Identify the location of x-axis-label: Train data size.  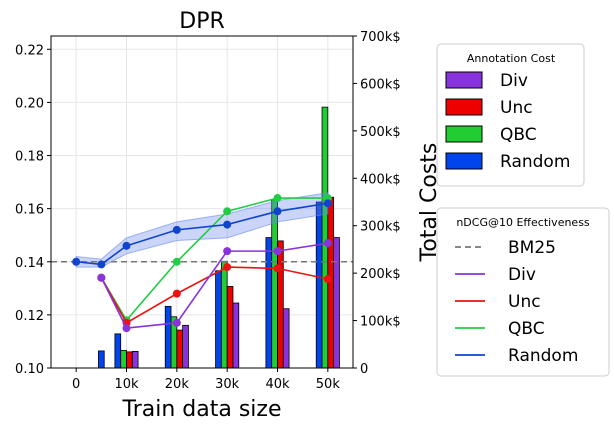
(202, 409).